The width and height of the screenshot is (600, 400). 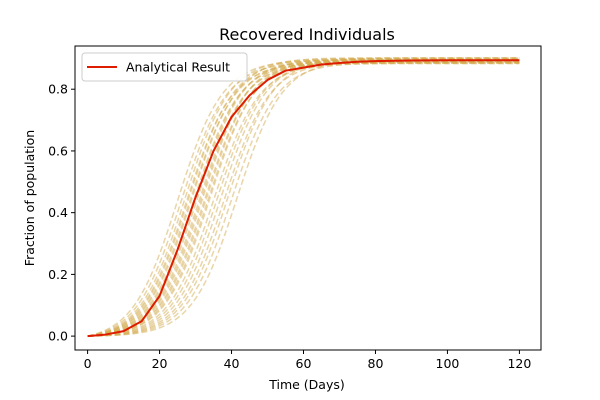 I want to click on x-tick-label: 80, so click(x=376, y=363).